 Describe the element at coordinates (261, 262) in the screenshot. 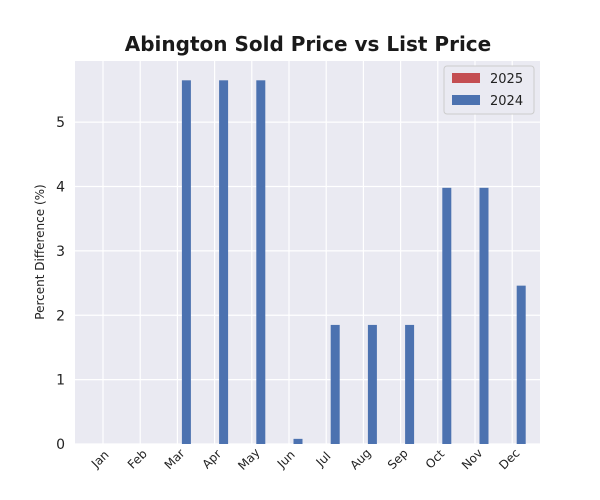

I see `bar-2024-may` at that location.